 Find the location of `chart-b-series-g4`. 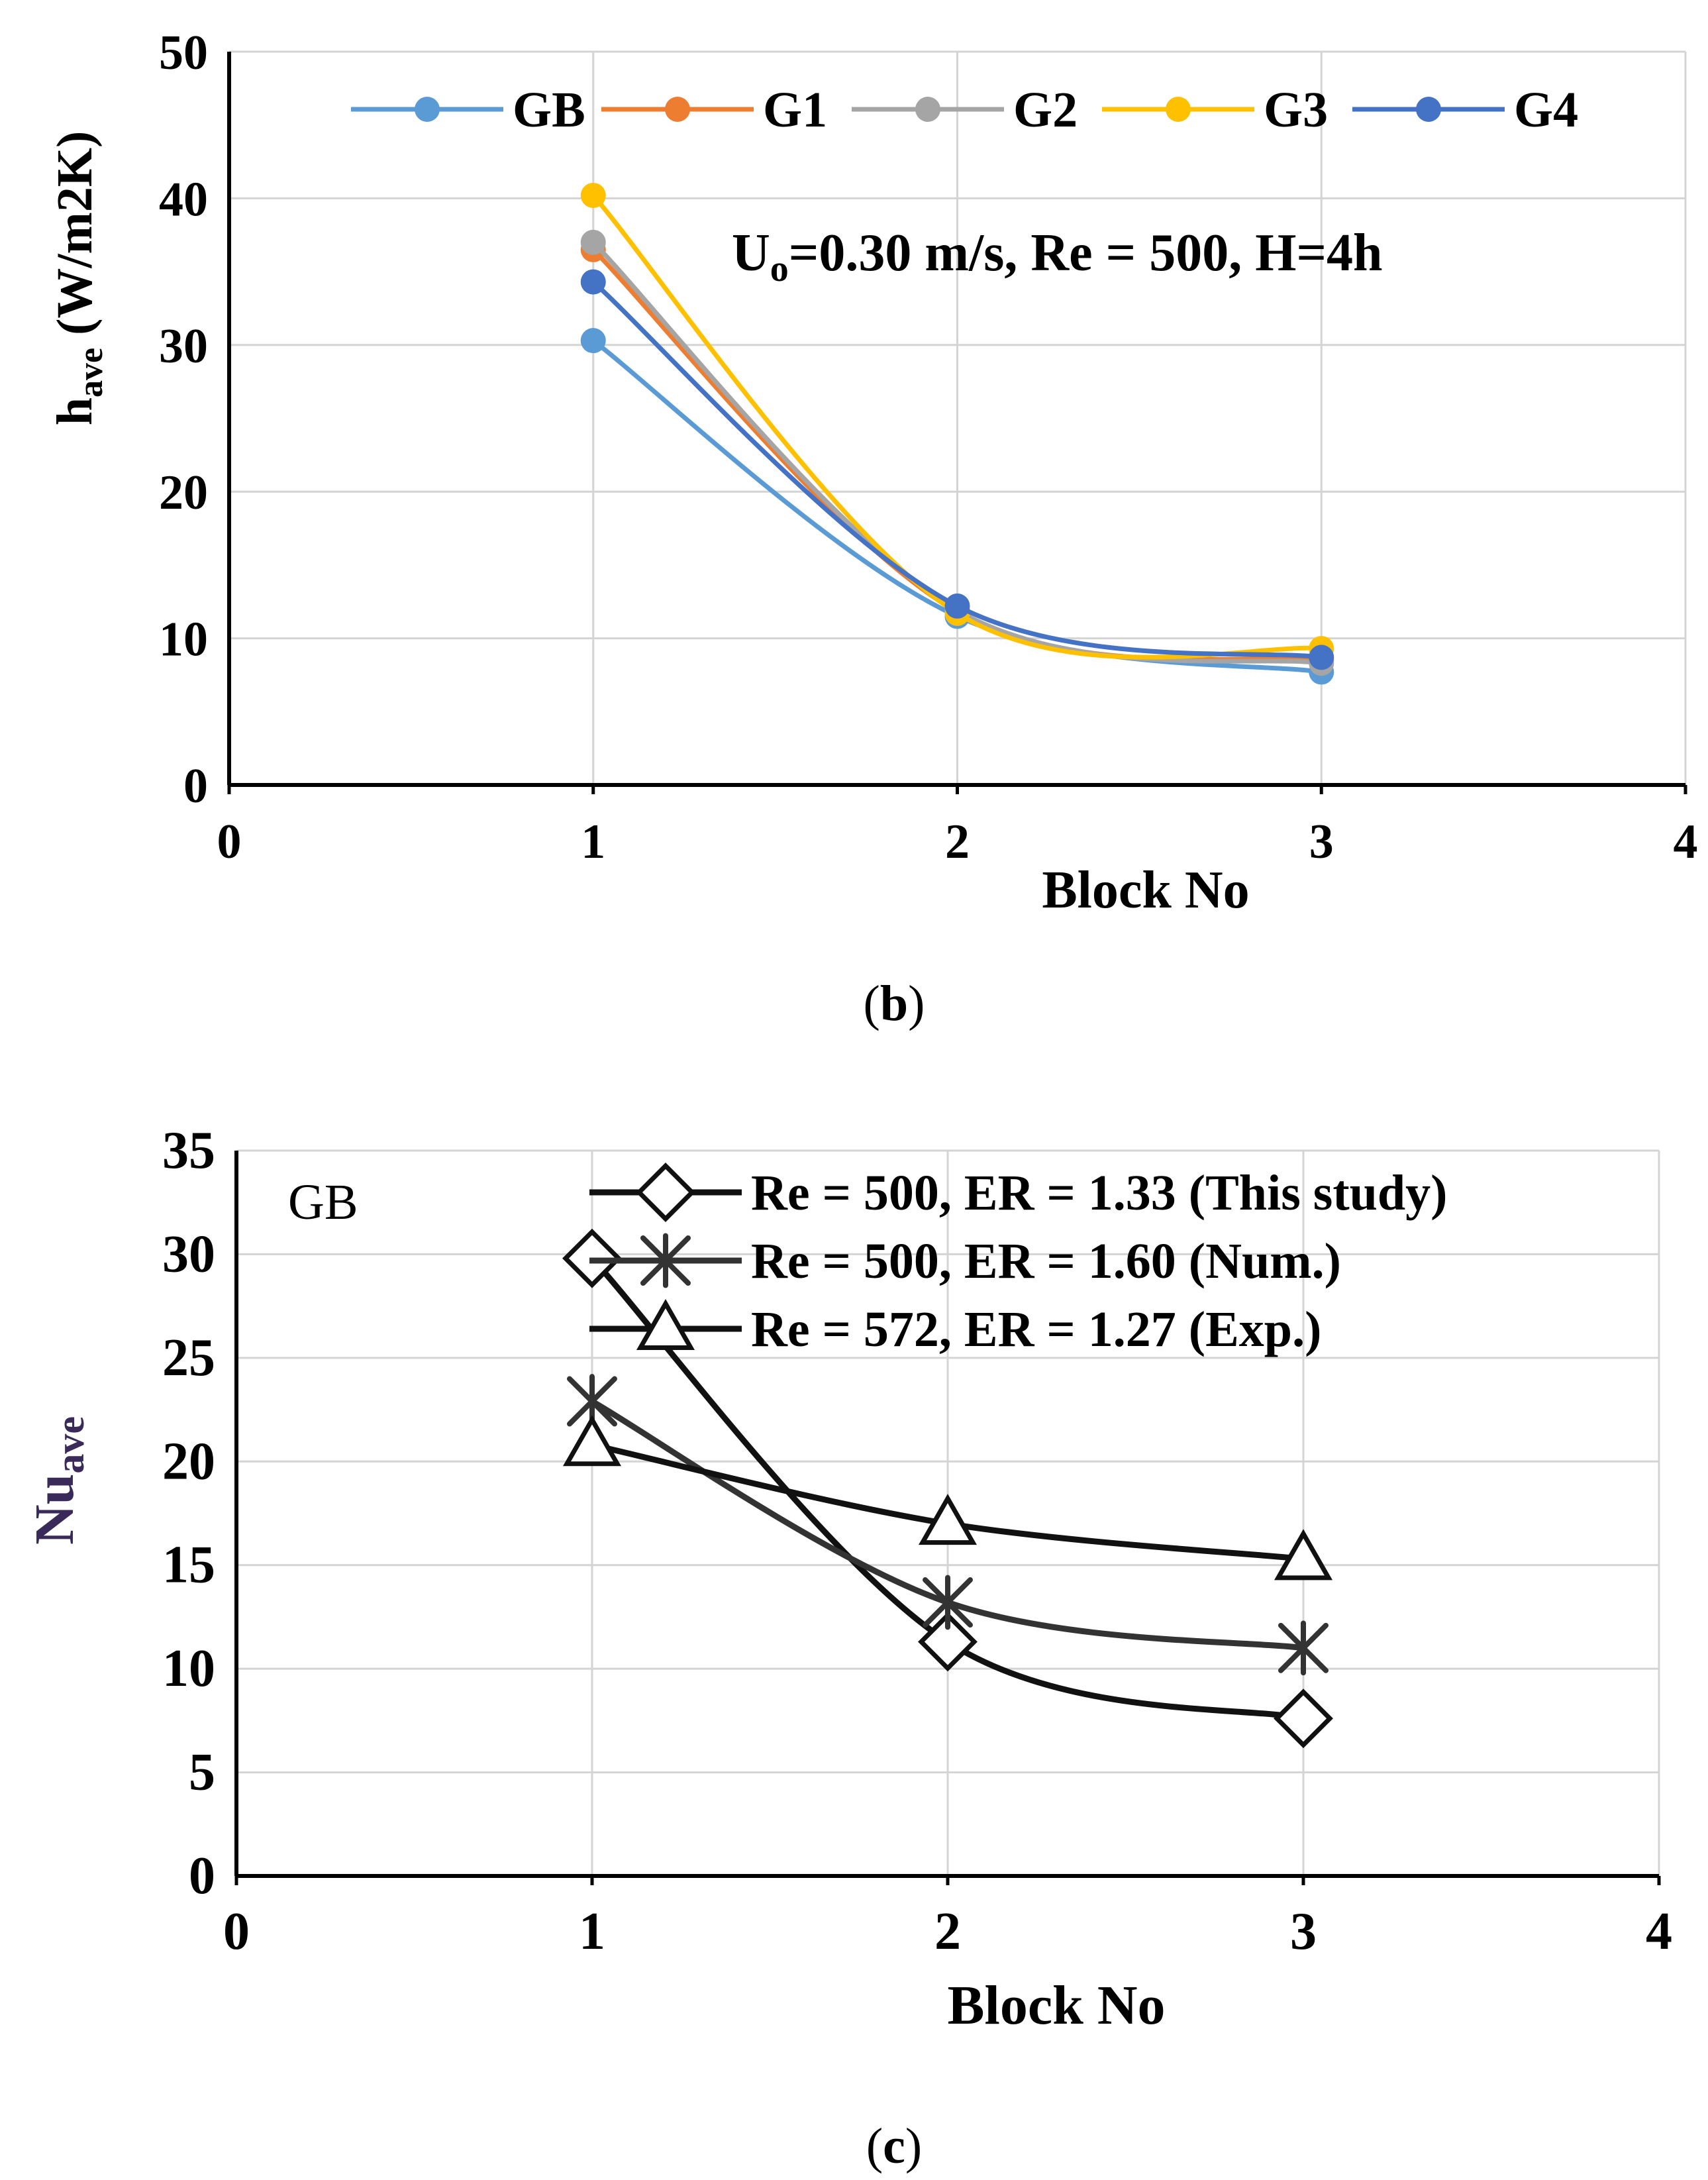

chart-b-series-g4 is located at coordinates (957, 469).